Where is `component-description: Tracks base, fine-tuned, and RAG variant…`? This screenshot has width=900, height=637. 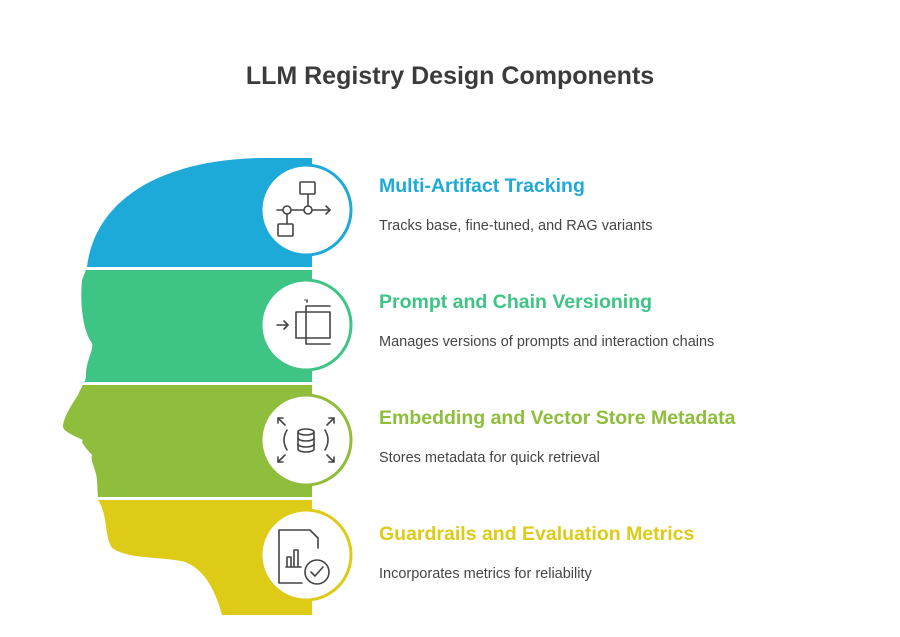
component-description: Tracks base, fine-tuned, and RAG variant… is located at coordinates (516, 226).